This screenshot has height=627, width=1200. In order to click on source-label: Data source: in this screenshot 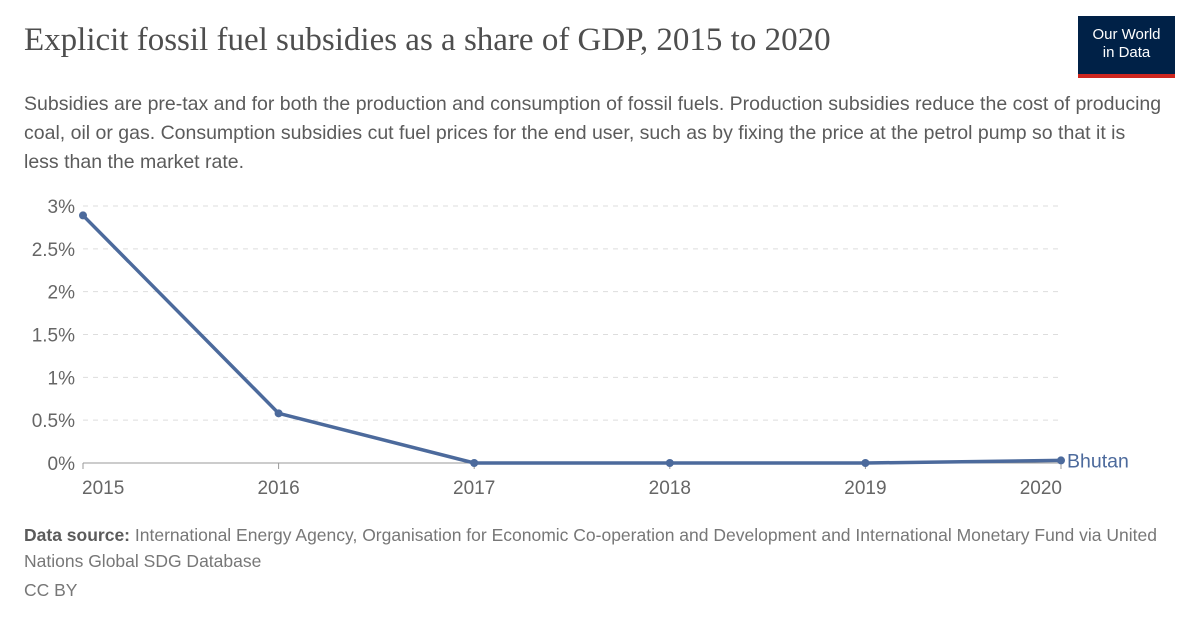, I will do `click(77, 535)`.